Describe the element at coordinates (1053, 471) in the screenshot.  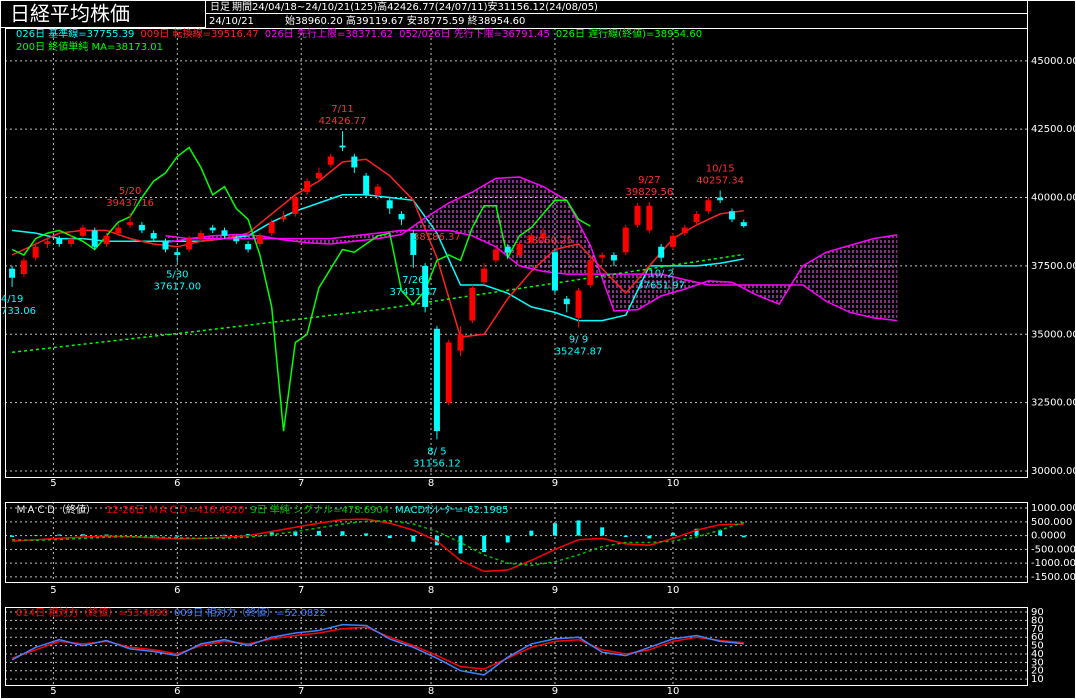
I see `y-tick-label: 30000.00` at that location.